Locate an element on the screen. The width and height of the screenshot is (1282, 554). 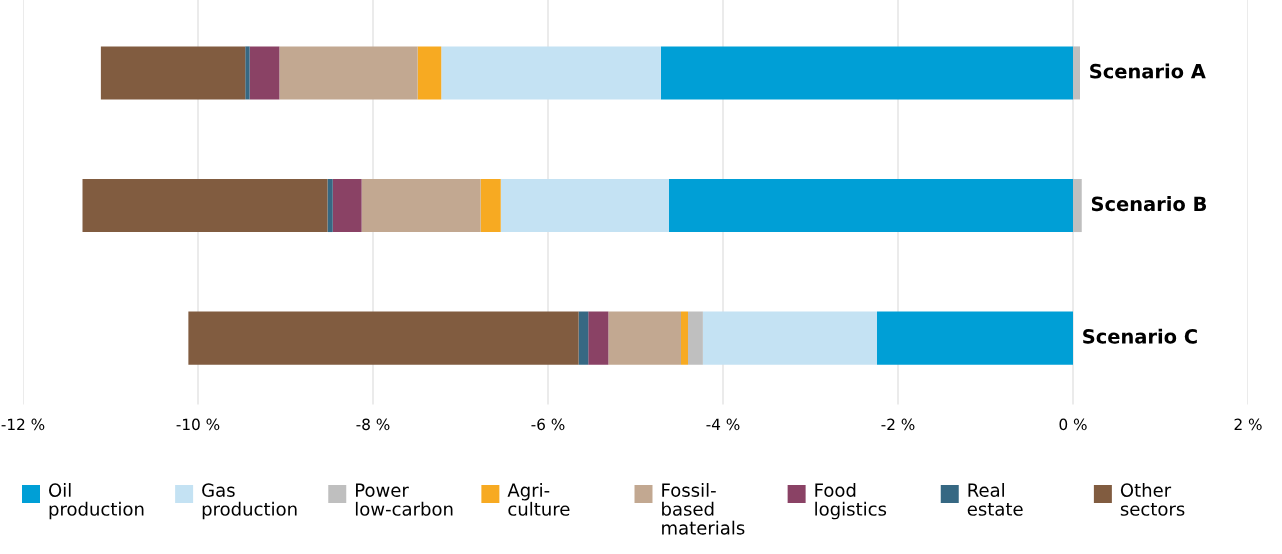
x-tick-label: -12 % is located at coordinates (23, 424).